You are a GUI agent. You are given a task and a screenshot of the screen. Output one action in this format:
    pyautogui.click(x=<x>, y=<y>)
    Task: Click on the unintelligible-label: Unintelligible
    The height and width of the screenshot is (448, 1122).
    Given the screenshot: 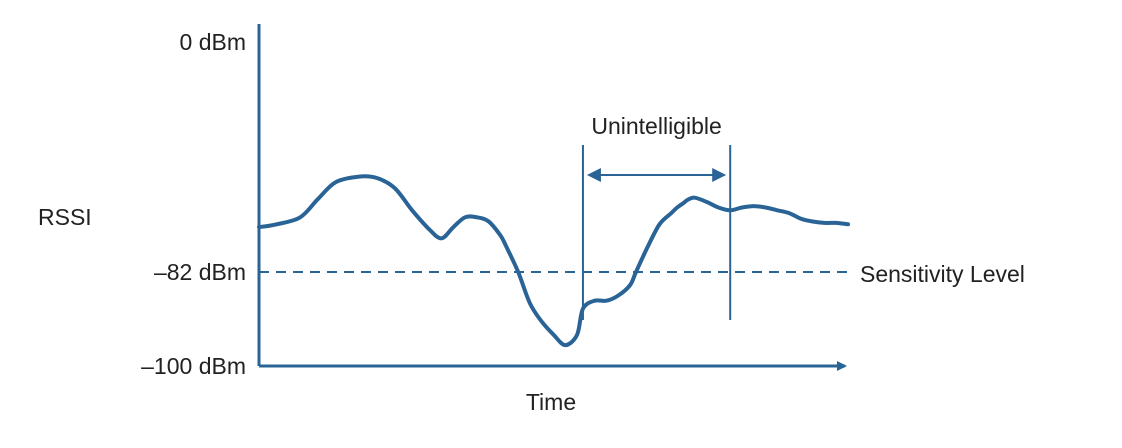 What is the action you would take?
    pyautogui.click(x=656, y=126)
    